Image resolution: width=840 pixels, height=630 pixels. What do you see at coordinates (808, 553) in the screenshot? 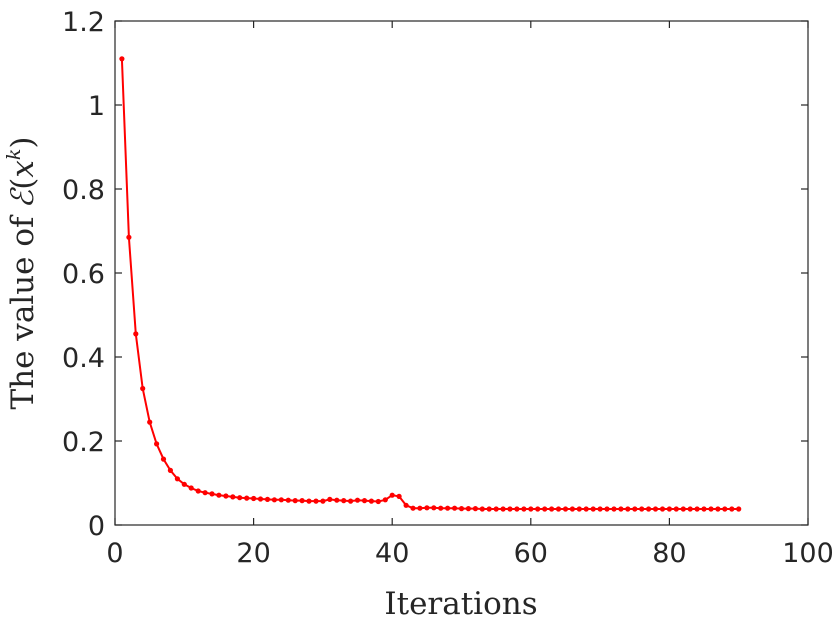
I see `x-tick-label: 100` at bounding box center [808, 553].